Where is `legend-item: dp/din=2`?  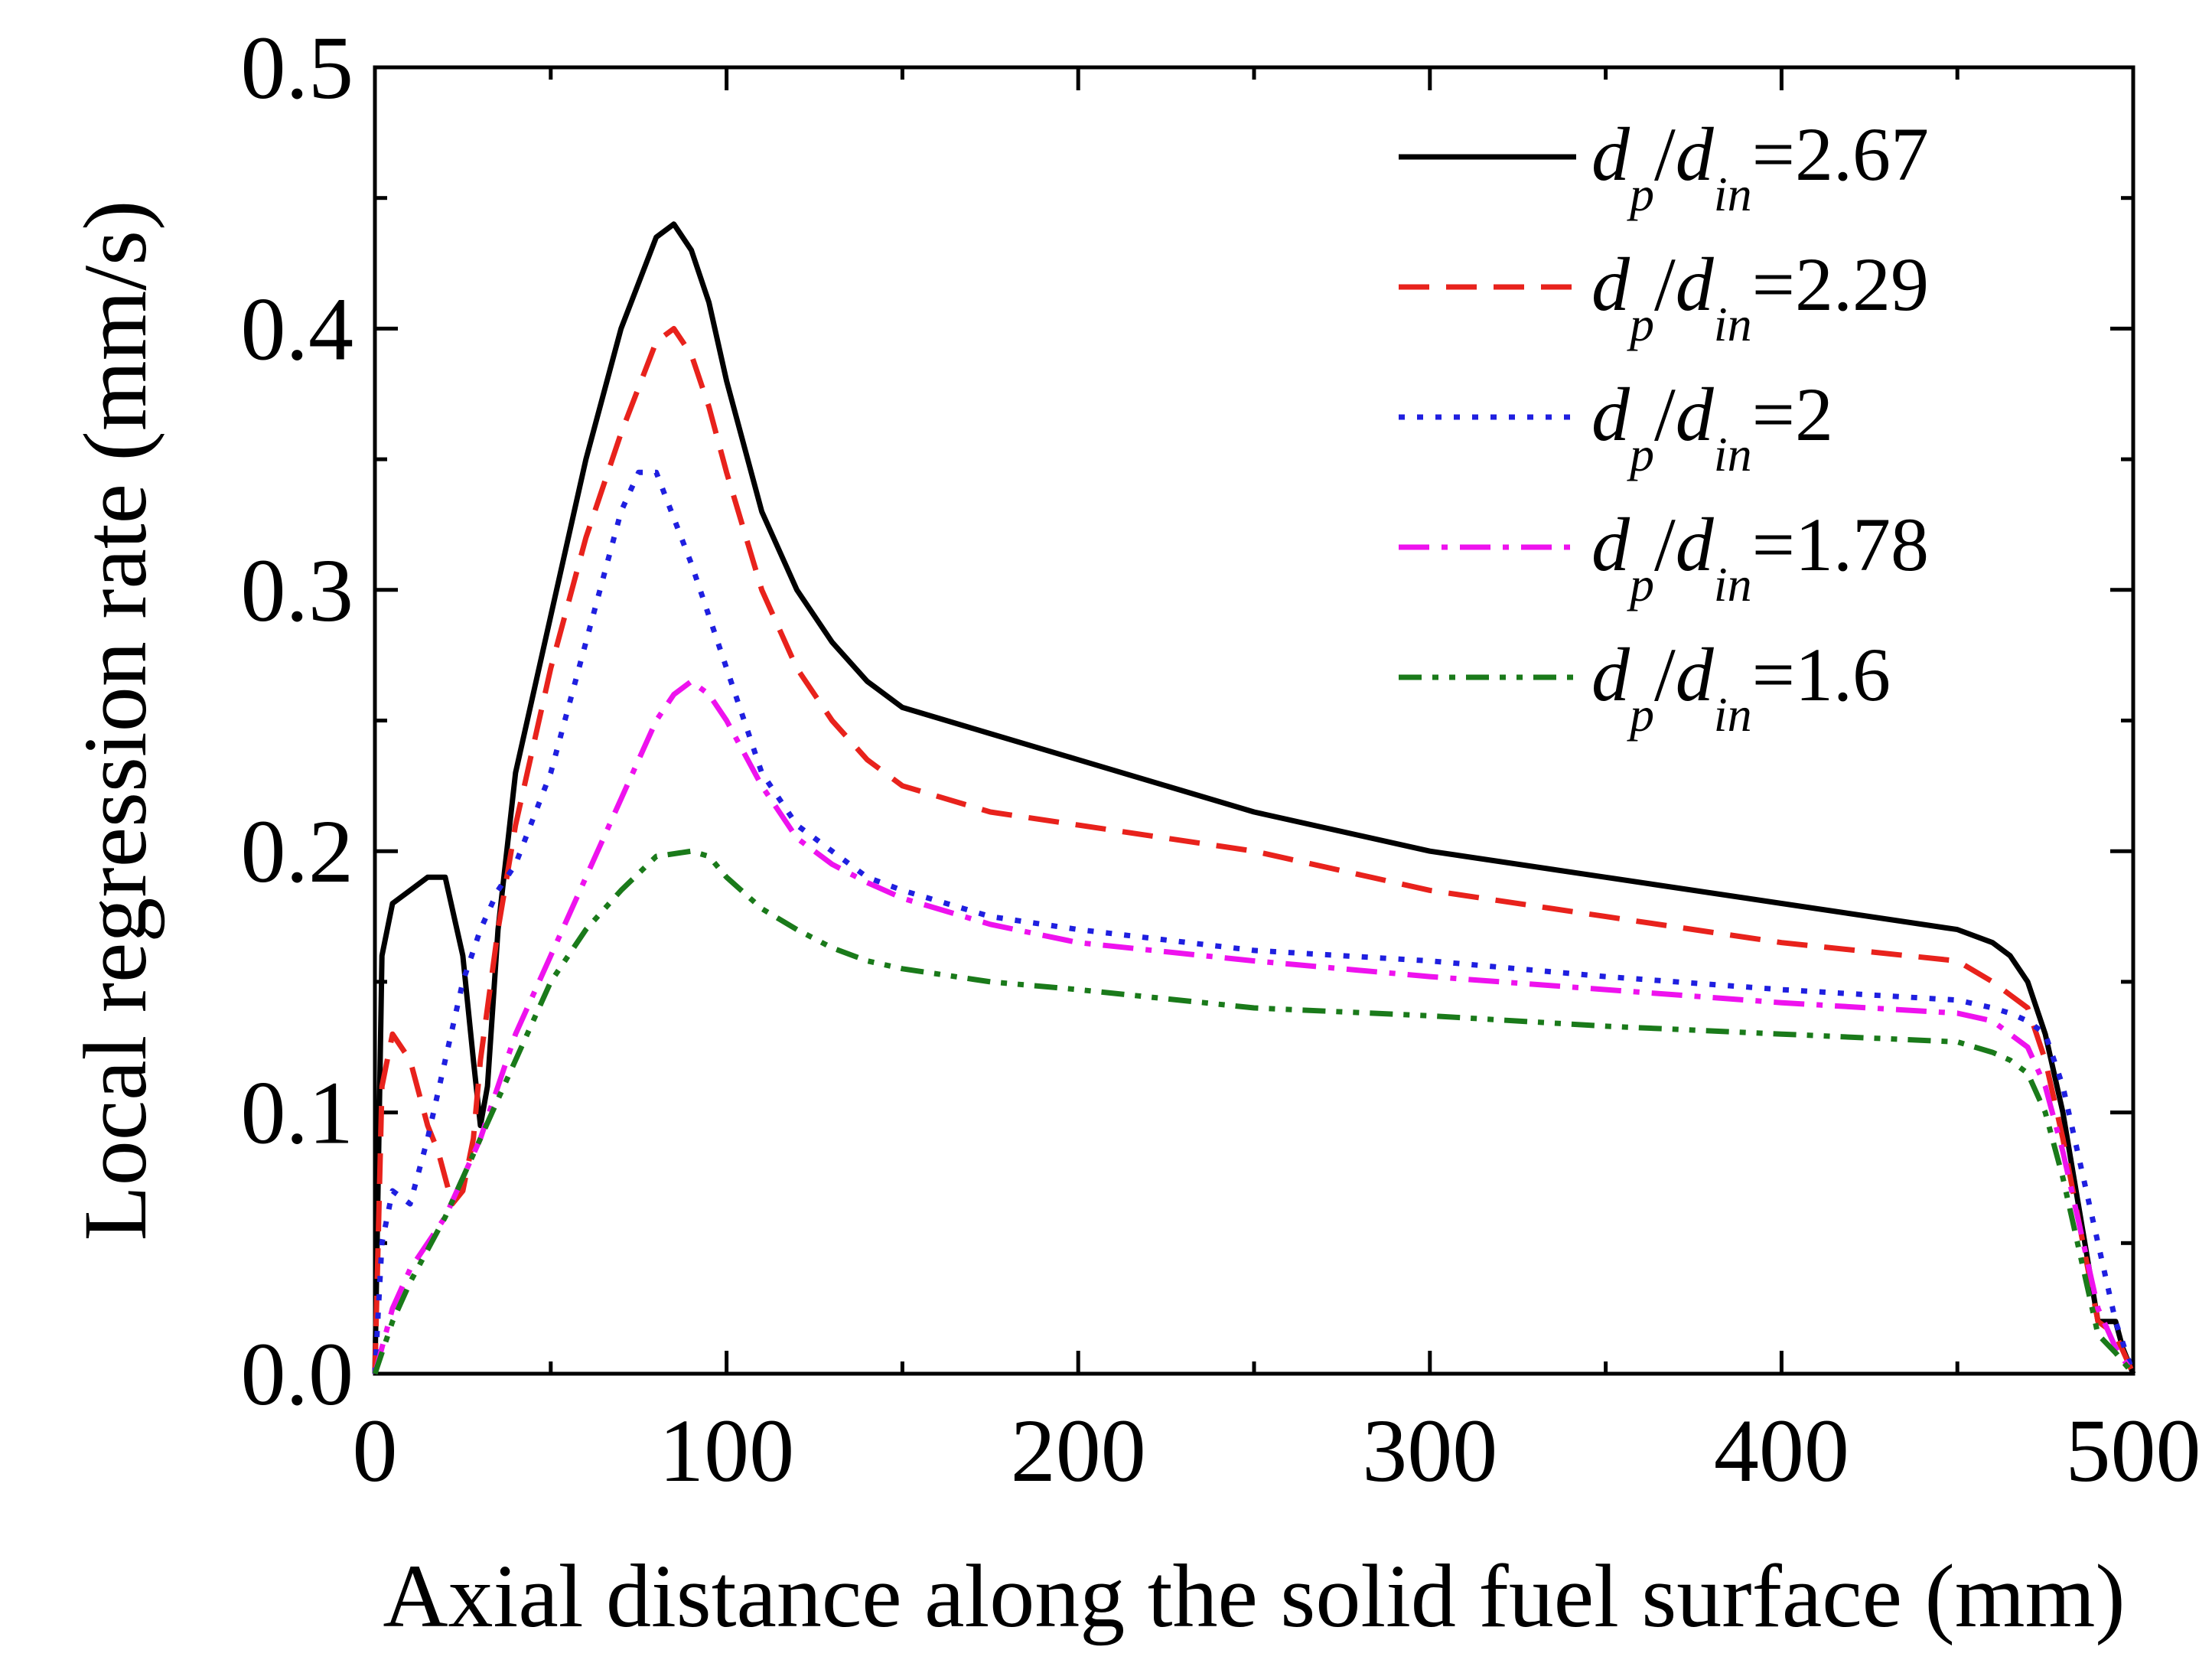
legend-item: dp/din=2 is located at coordinates (1616, 426).